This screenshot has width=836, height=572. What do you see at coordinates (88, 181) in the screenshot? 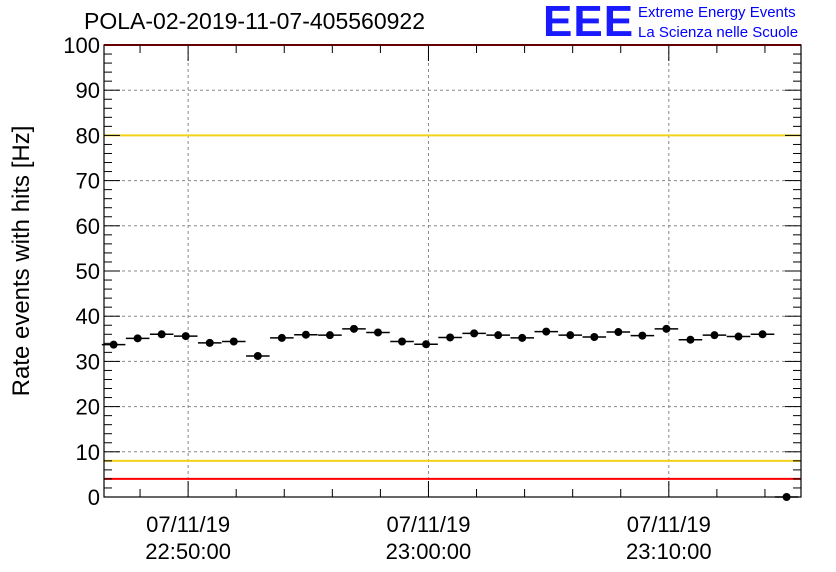
I see `y-tick-label: 70` at bounding box center [88, 181].